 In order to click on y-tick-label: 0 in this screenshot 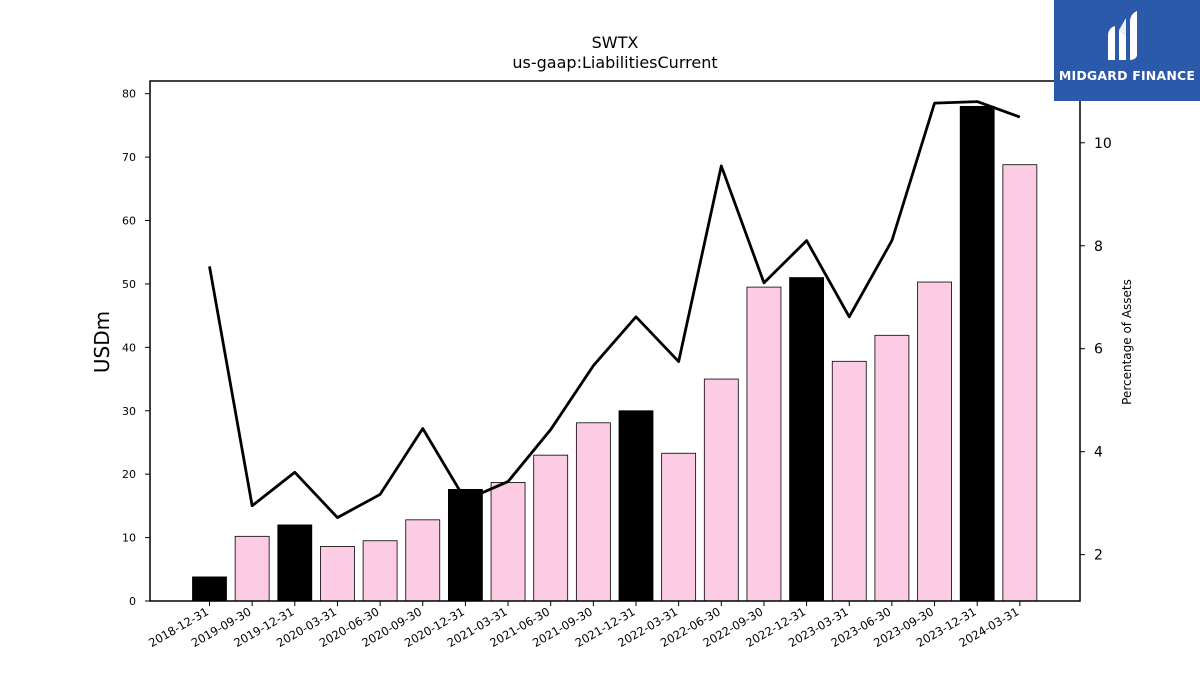, I will do `click(132, 601)`.